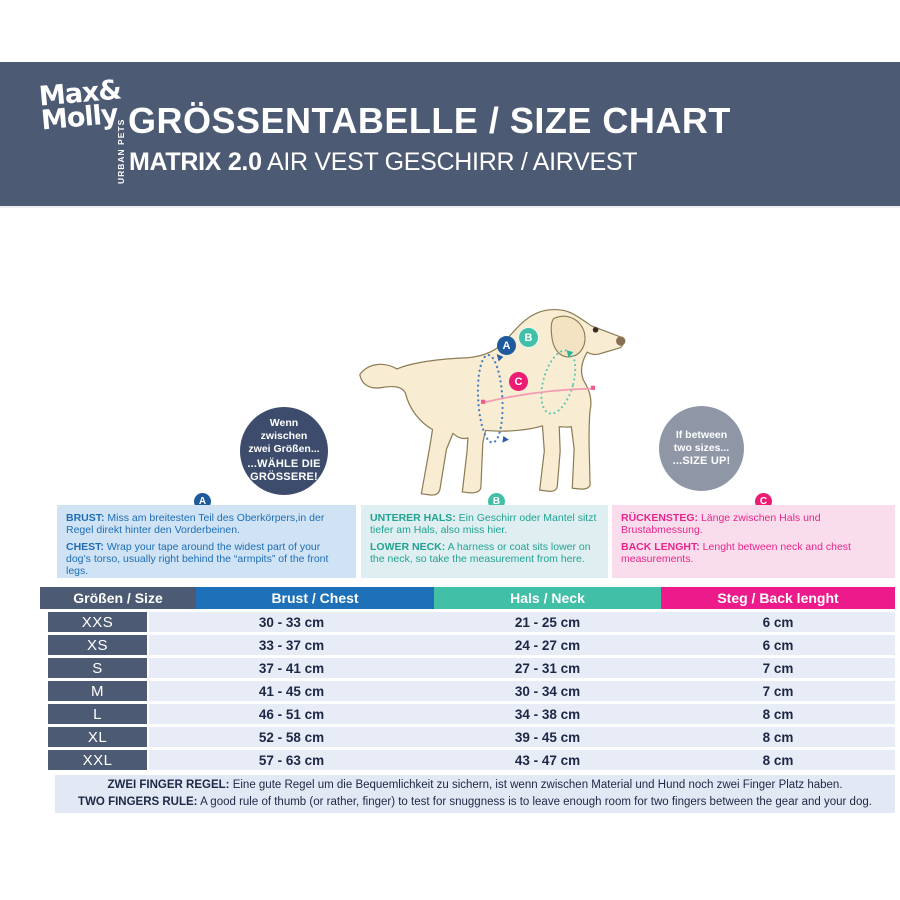 This screenshot has width=900, height=900. What do you see at coordinates (467, 668) in the screenshot?
I see `table-row: S 37 - 41 cm 27 - 31 cm 7 cm` at bounding box center [467, 668].